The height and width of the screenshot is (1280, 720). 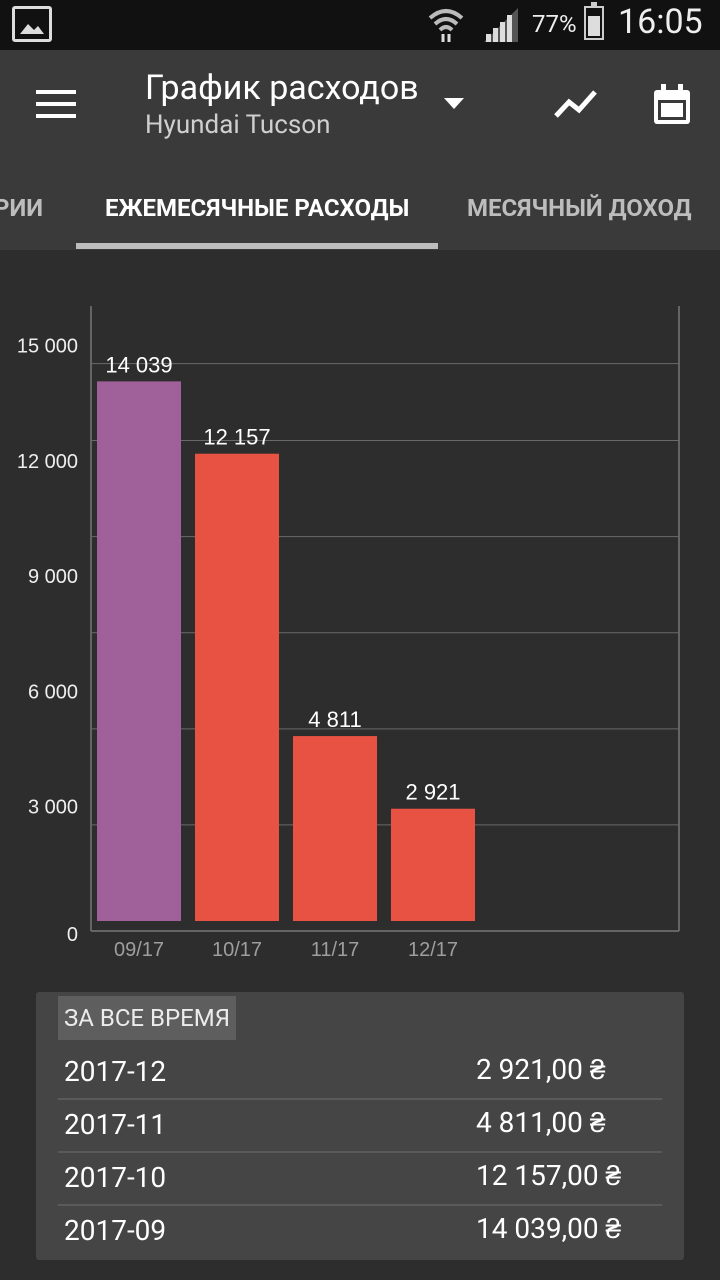 What do you see at coordinates (454, 103) in the screenshot?
I see `dropdown-arrow-icon` at bounding box center [454, 103].